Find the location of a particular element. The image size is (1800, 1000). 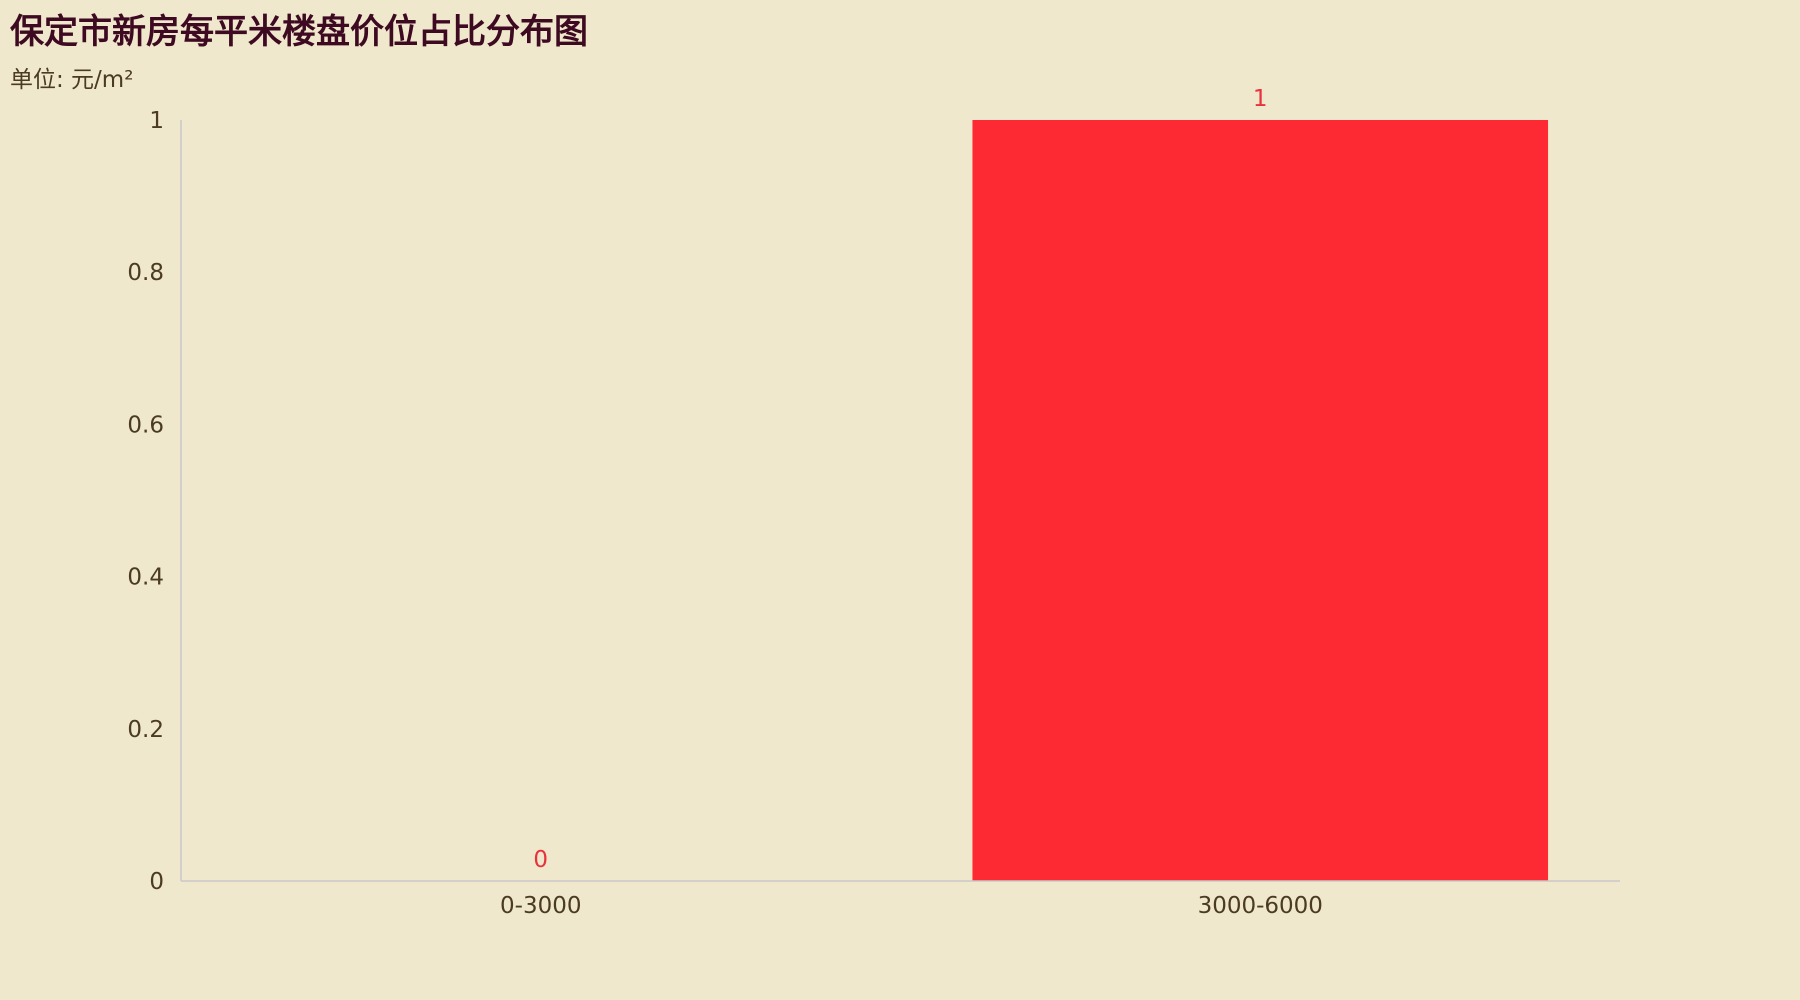

x-tick-label: 3000-6000 is located at coordinates (1260, 906).